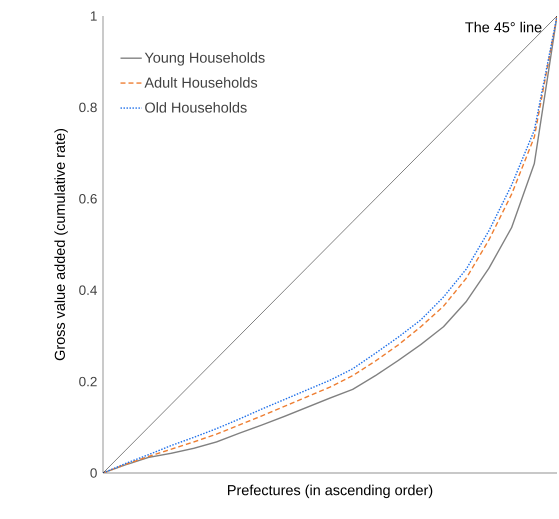 The height and width of the screenshot is (519, 559). What do you see at coordinates (88, 290) in the screenshot?
I see `y-tick-label: 0.4` at bounding box center [88, 290].